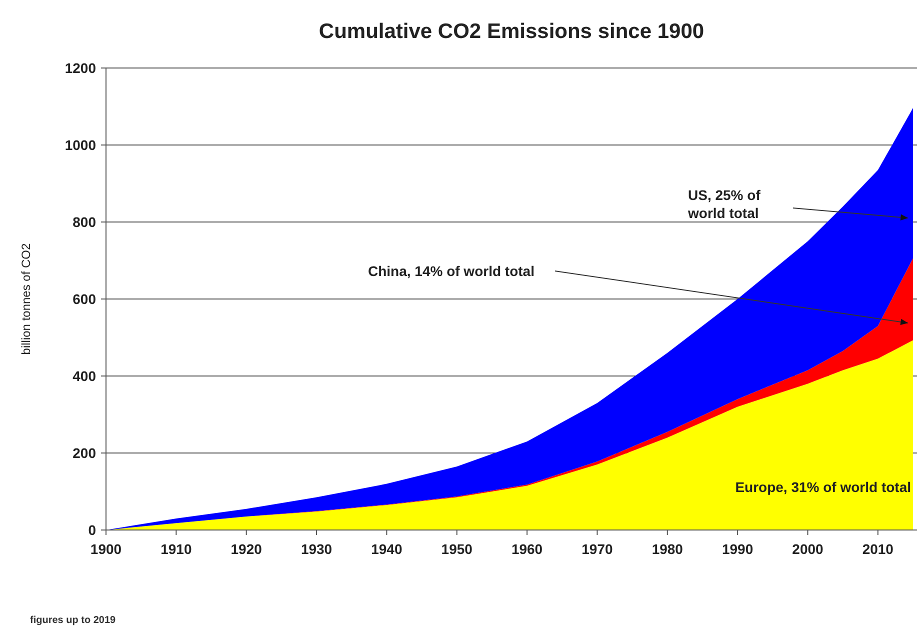  I want to click on x-tick-label: 2000, so click(808, 549).